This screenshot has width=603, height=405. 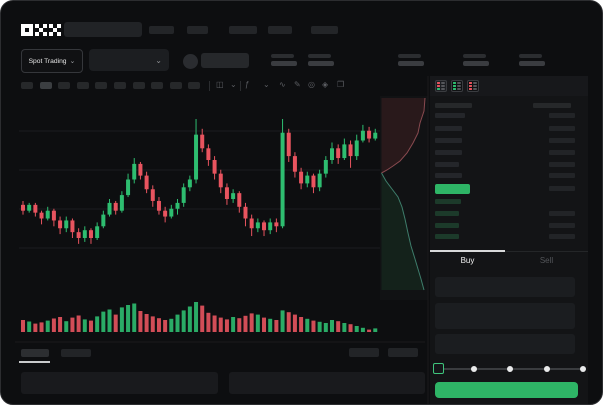 I want to click on search-input, so click(x=103, y=29).